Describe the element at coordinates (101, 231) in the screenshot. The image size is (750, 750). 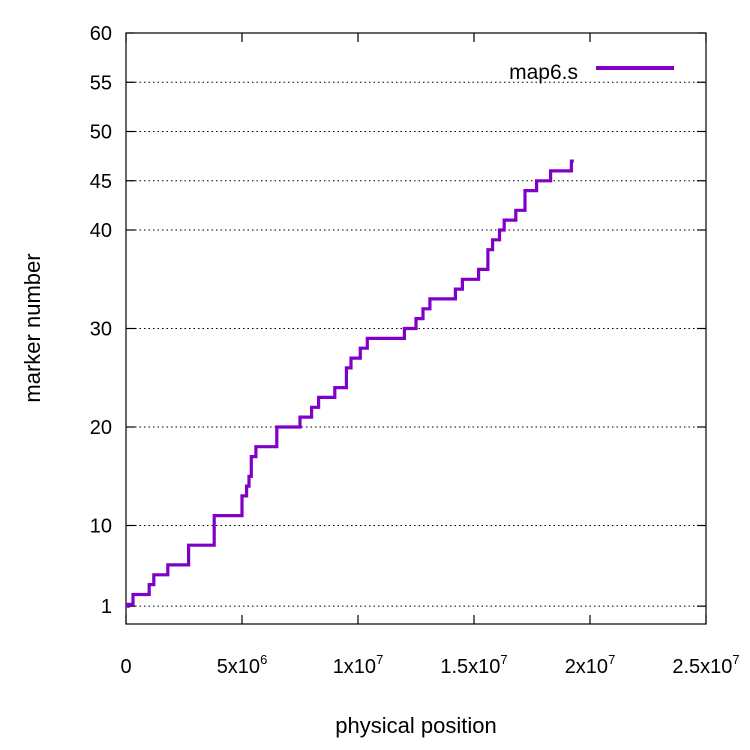
I see `y-tick-label: 40` at that location.